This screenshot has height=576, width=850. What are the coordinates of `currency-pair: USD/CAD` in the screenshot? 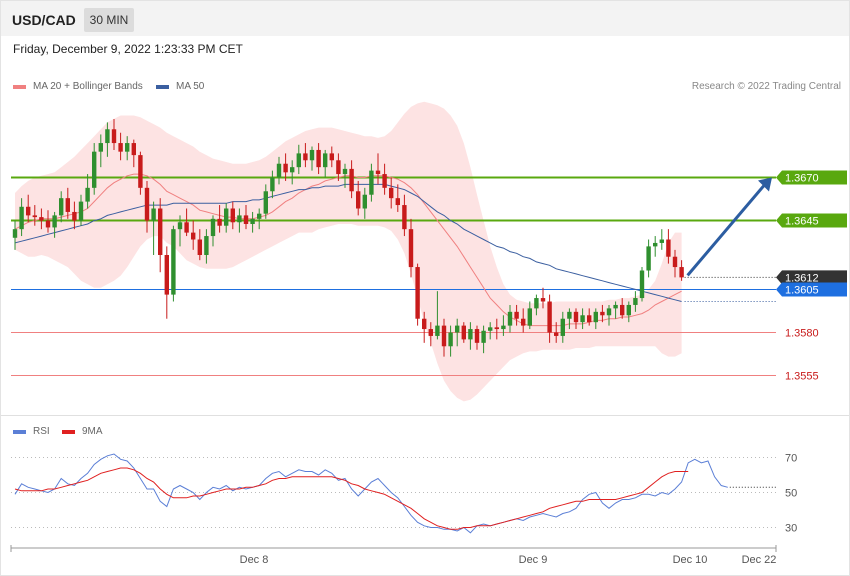 It's located at (44, 20).